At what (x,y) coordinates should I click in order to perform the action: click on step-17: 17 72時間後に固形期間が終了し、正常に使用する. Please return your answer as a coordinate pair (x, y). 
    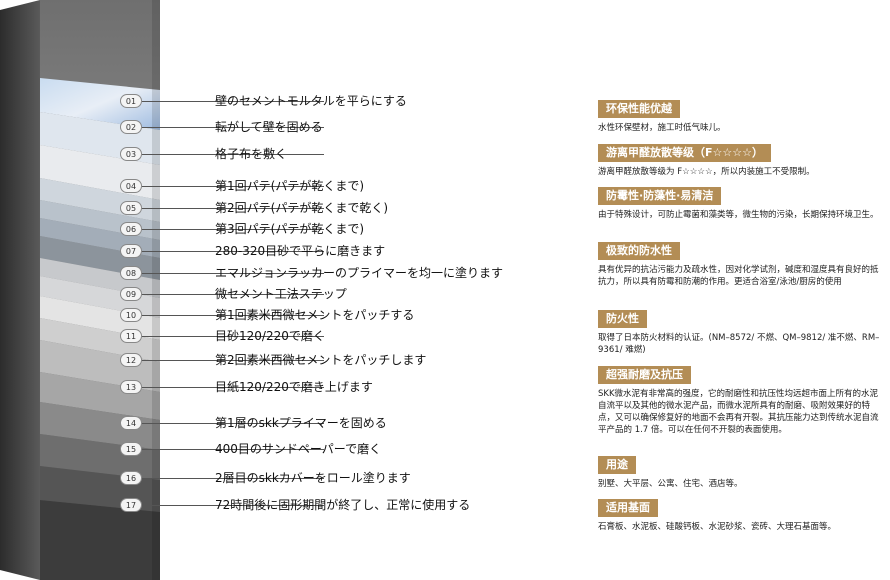
    Looking at the image, I should click on (320, 507).